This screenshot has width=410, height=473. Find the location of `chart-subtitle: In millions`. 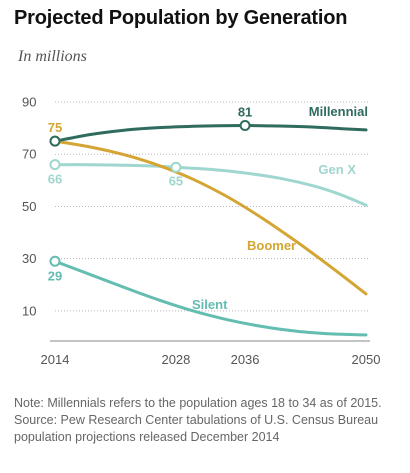

chart-subtitle: In millions is located at coordinates (52, 56).